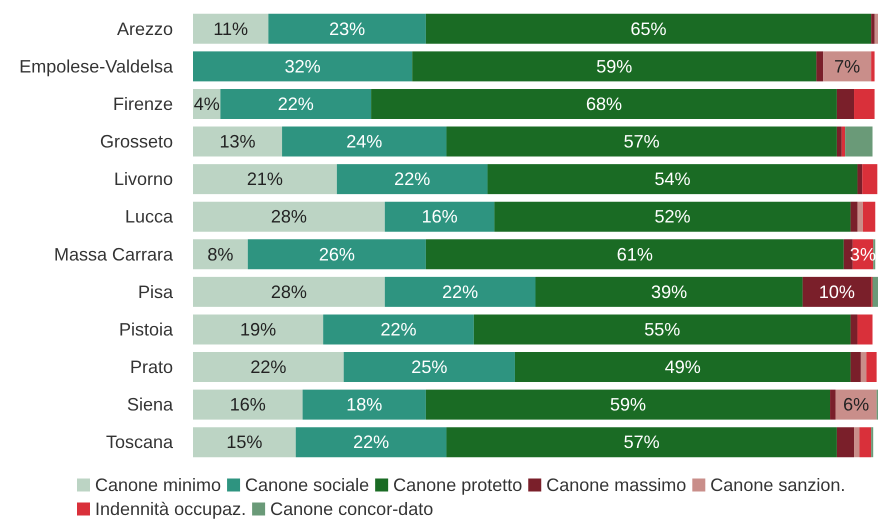  I want to click on data-label: 59%, so click(628, 404).